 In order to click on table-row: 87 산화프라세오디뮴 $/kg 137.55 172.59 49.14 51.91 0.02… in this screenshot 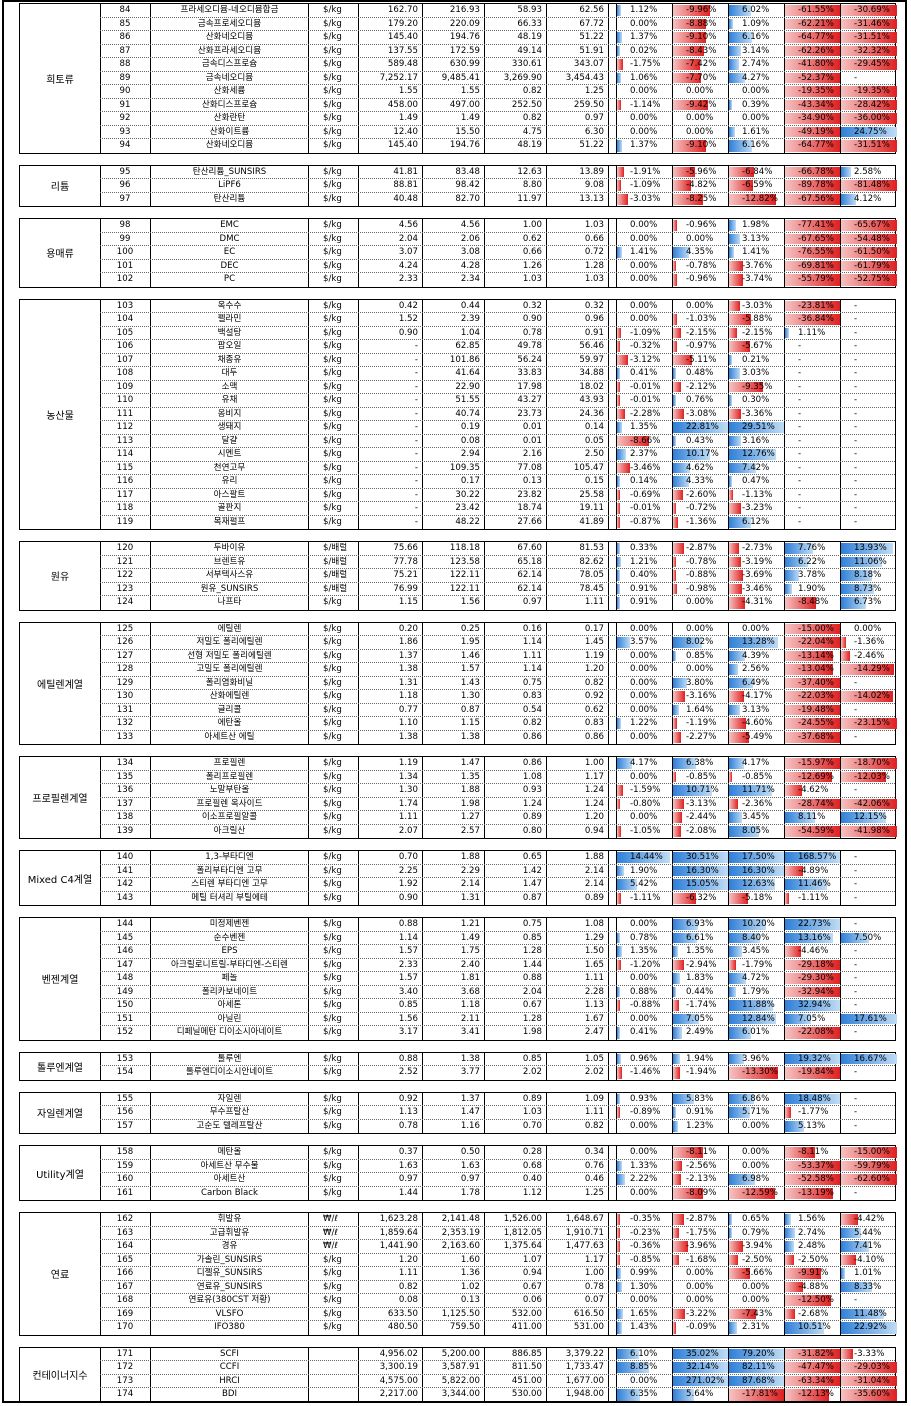, I will do `click(498, 51)`.